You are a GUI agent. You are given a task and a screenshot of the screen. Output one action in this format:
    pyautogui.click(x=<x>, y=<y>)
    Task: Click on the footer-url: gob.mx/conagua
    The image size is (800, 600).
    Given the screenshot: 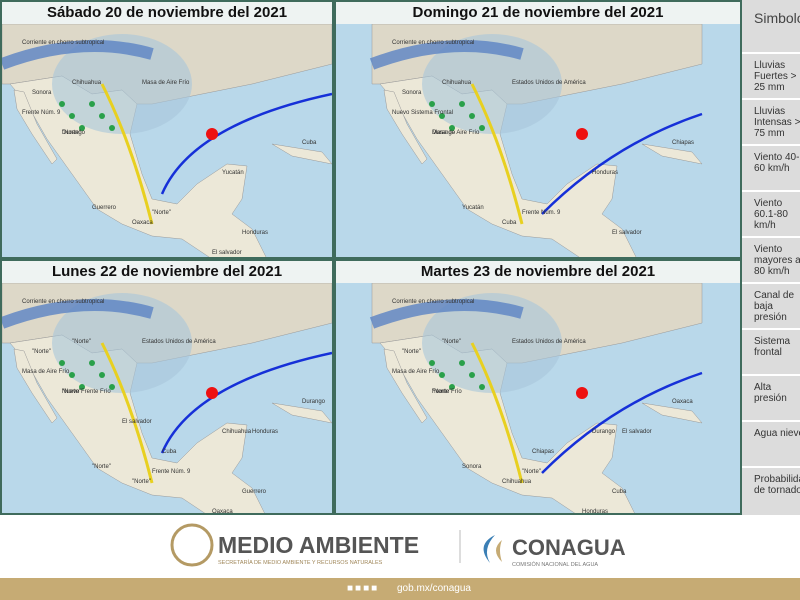 What is the action you would take?
    pyautogui.click(x=434, y=588)
    